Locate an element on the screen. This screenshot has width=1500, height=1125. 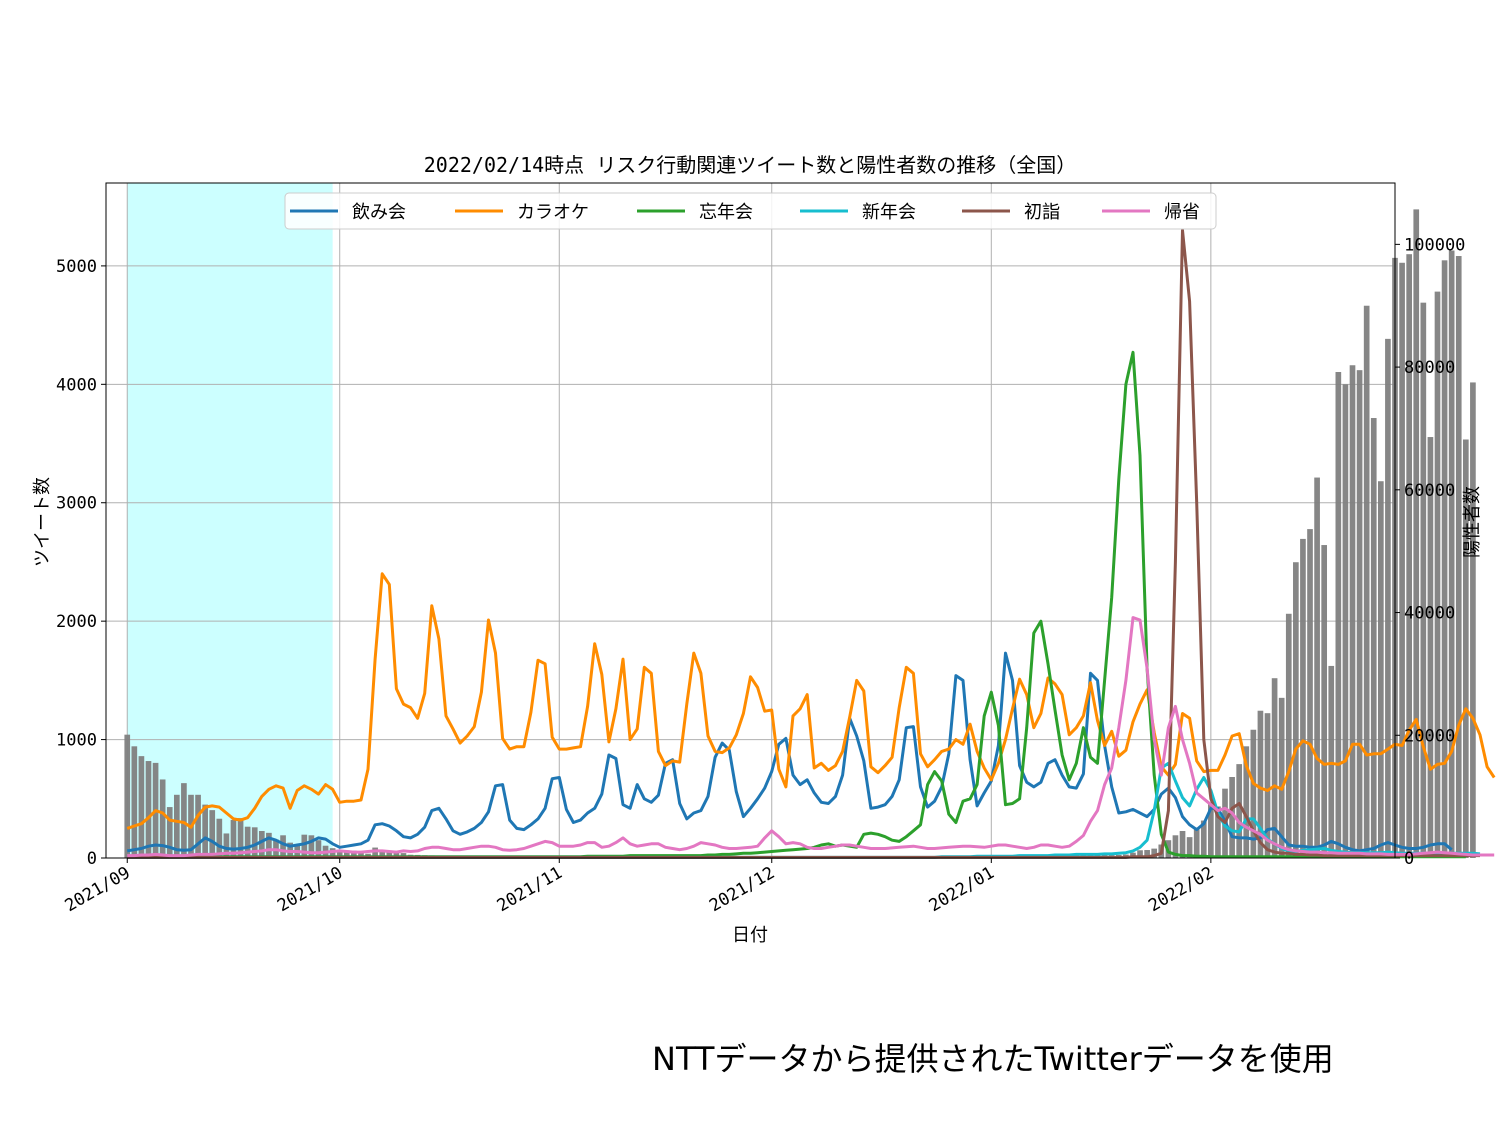
y-tick-label: 1000 is located at coordinates (76, 741).